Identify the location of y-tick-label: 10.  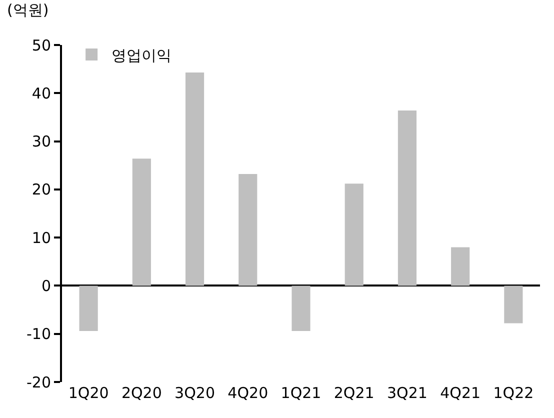
(41, 237).